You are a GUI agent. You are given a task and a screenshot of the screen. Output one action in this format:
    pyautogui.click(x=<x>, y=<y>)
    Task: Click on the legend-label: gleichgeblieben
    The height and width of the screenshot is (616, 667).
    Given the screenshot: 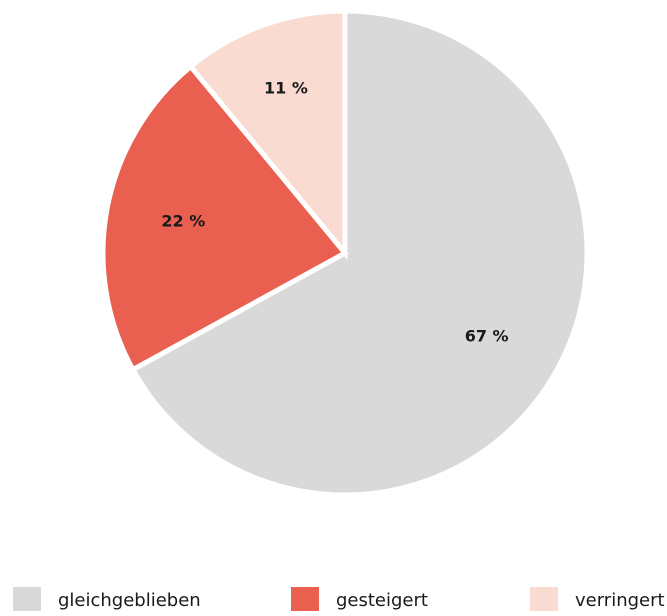 What is the action you would take?
    pyautogui.click(x=129, y=600)
    